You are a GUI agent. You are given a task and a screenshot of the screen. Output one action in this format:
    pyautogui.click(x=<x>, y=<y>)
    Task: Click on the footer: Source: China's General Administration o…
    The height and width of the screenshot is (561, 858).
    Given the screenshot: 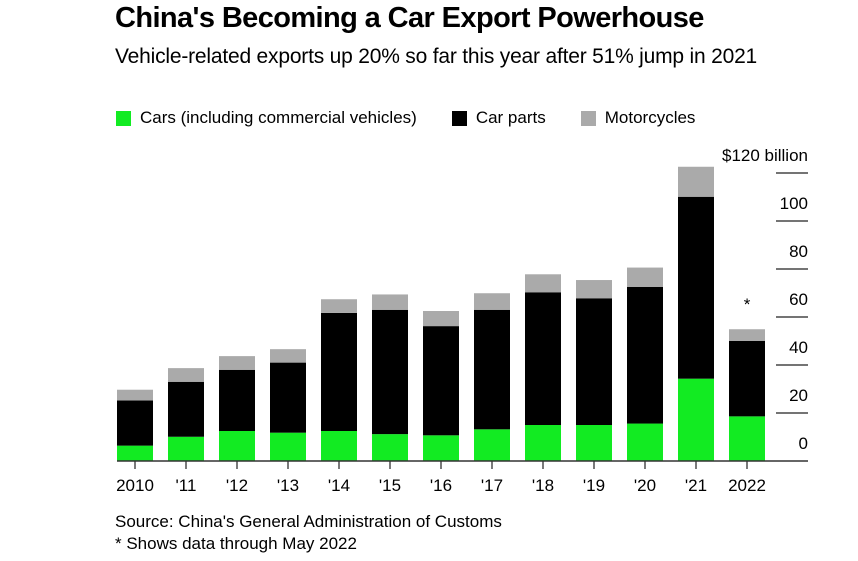 What is the action you would take?
    pyautogui.click(x=308, y=533)
    